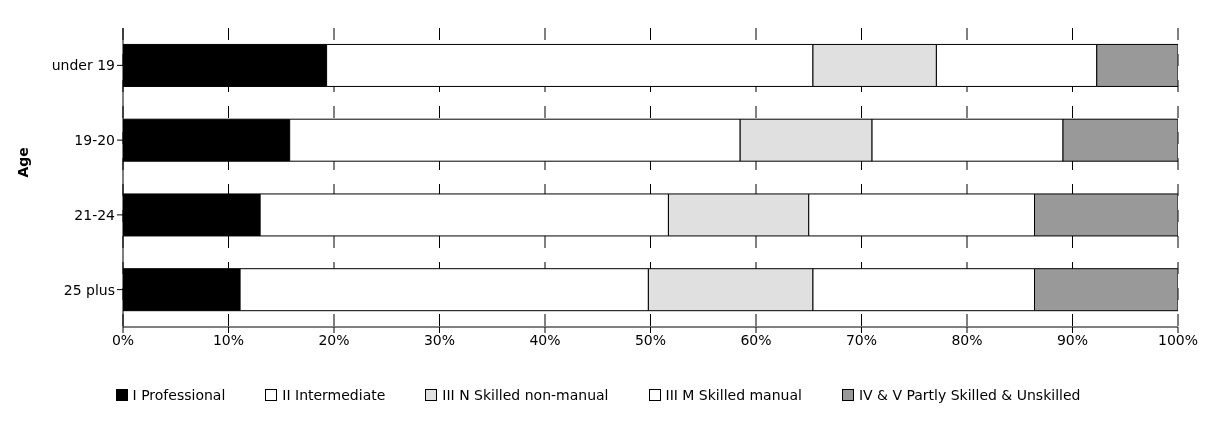 This screenshot has width=1220, height=425. I want to click on y-tick-label: 19-20, so click(94, 140).